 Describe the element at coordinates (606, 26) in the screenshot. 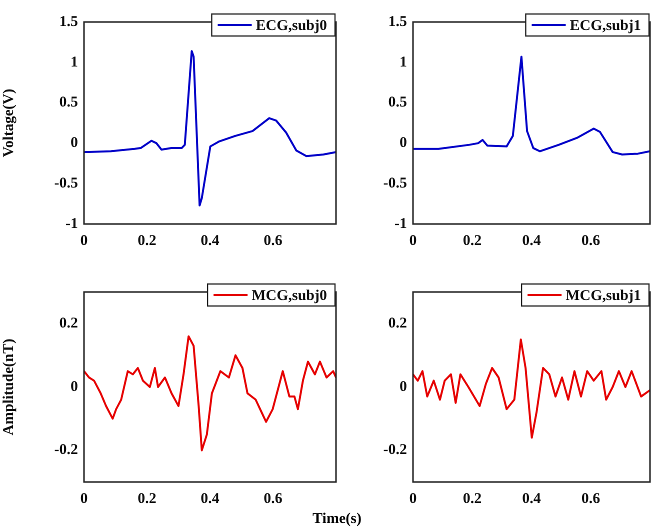

I see `legend-label: ECG,subj1` at that location.